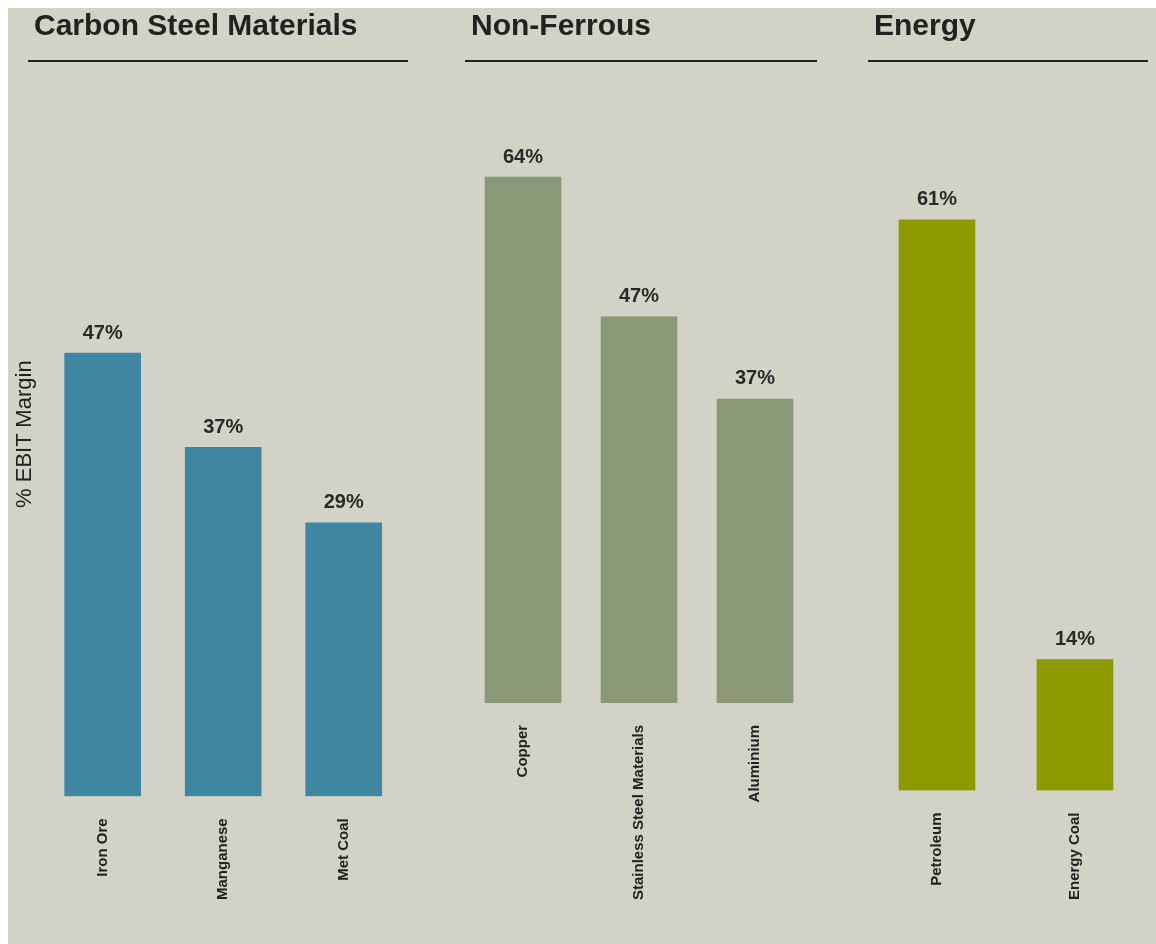 Image resolution: width=1156 pixels, height=944 pixels. Describe the element at coordinates (523, 155) in the screenshot. I see `data-label: 64%` at that location.